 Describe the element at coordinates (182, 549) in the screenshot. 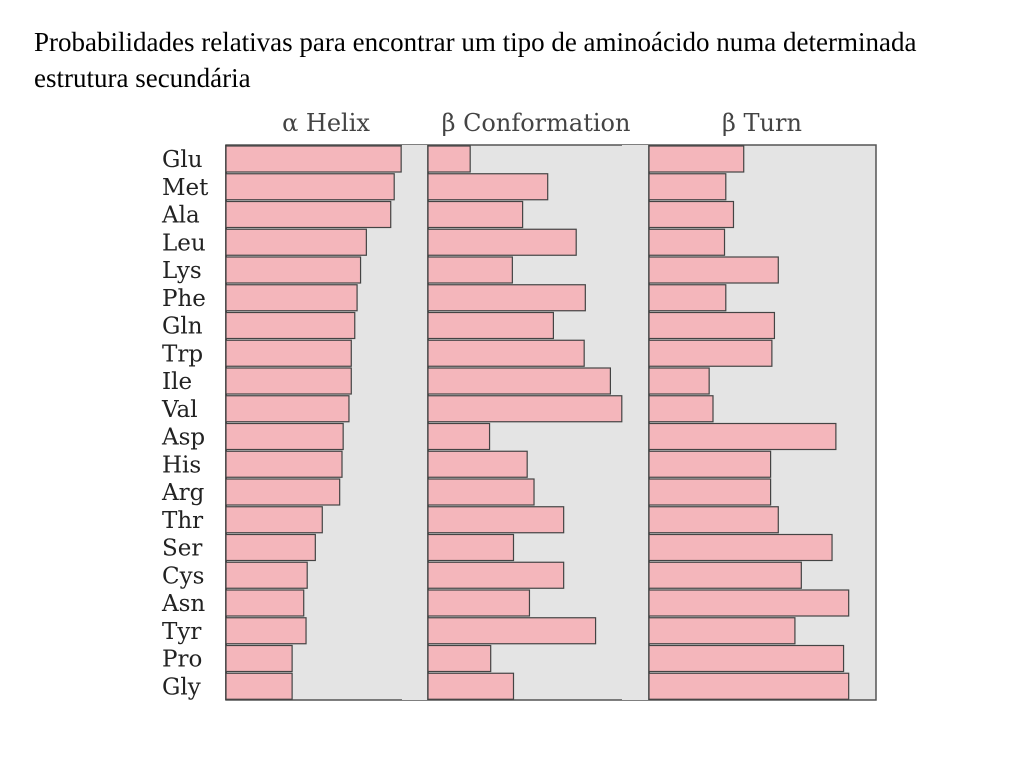

I see `category-label: Ser` at that location.